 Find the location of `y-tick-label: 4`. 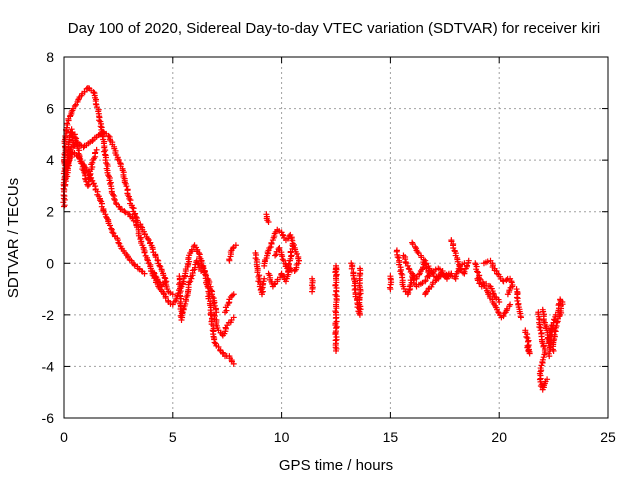

y-tick-label: 4 is located at coordinates (50, 160).